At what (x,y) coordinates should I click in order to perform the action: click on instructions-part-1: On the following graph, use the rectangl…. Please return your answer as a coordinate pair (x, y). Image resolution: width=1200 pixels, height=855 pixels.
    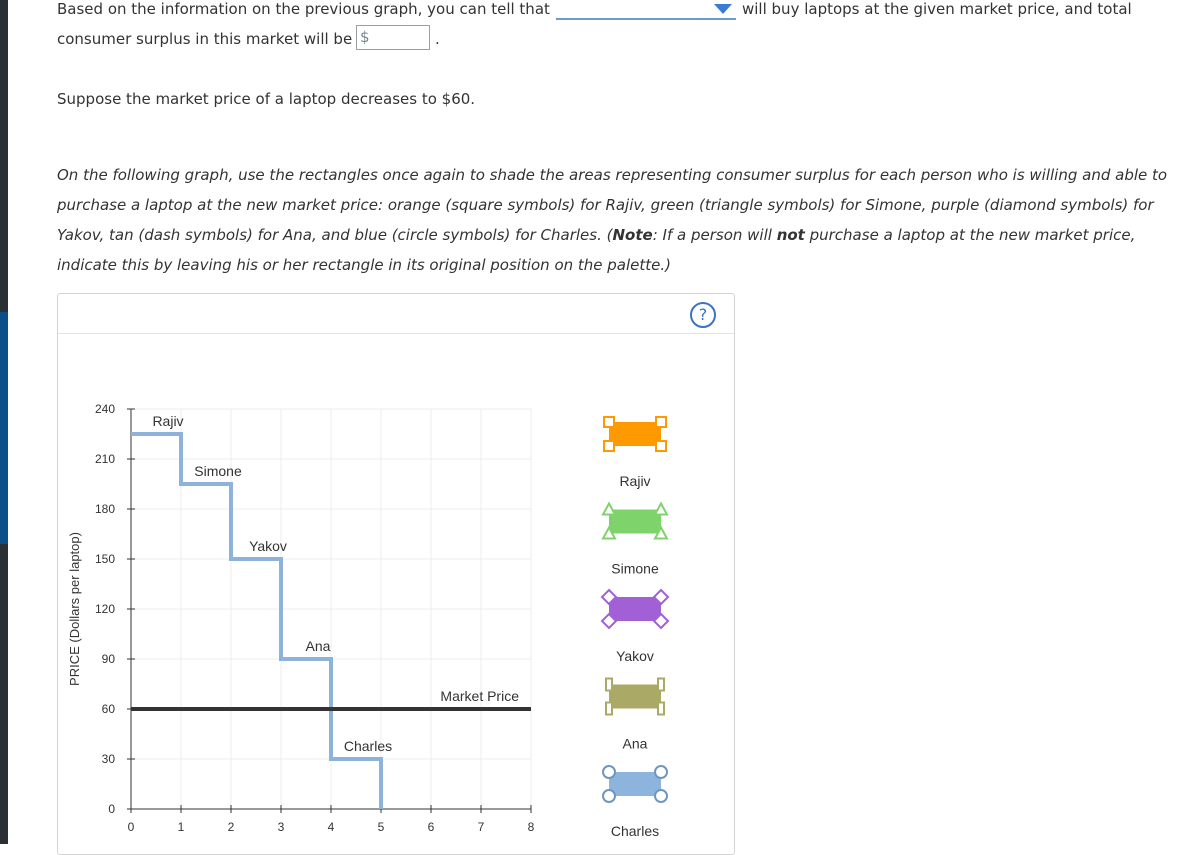
    Looking at the image, I should click on (612, 205).